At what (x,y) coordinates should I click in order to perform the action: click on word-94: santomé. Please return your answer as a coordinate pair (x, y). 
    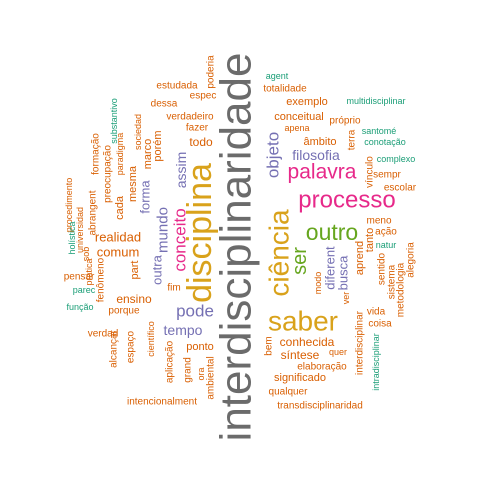
    Looking at the image, I should click on (379, 131).